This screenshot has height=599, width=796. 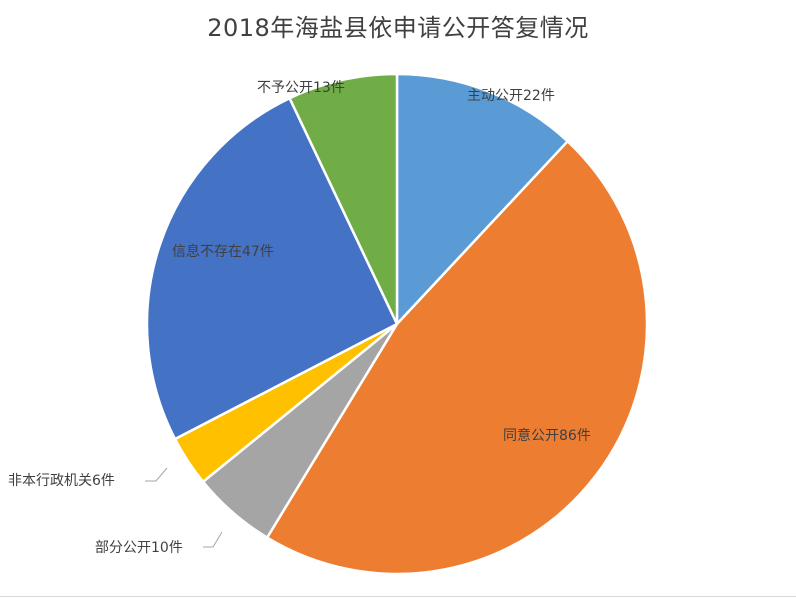 I want to click on chart-title: 2018年海盐县依申请公开答复情况, so click(x=398, y=28).